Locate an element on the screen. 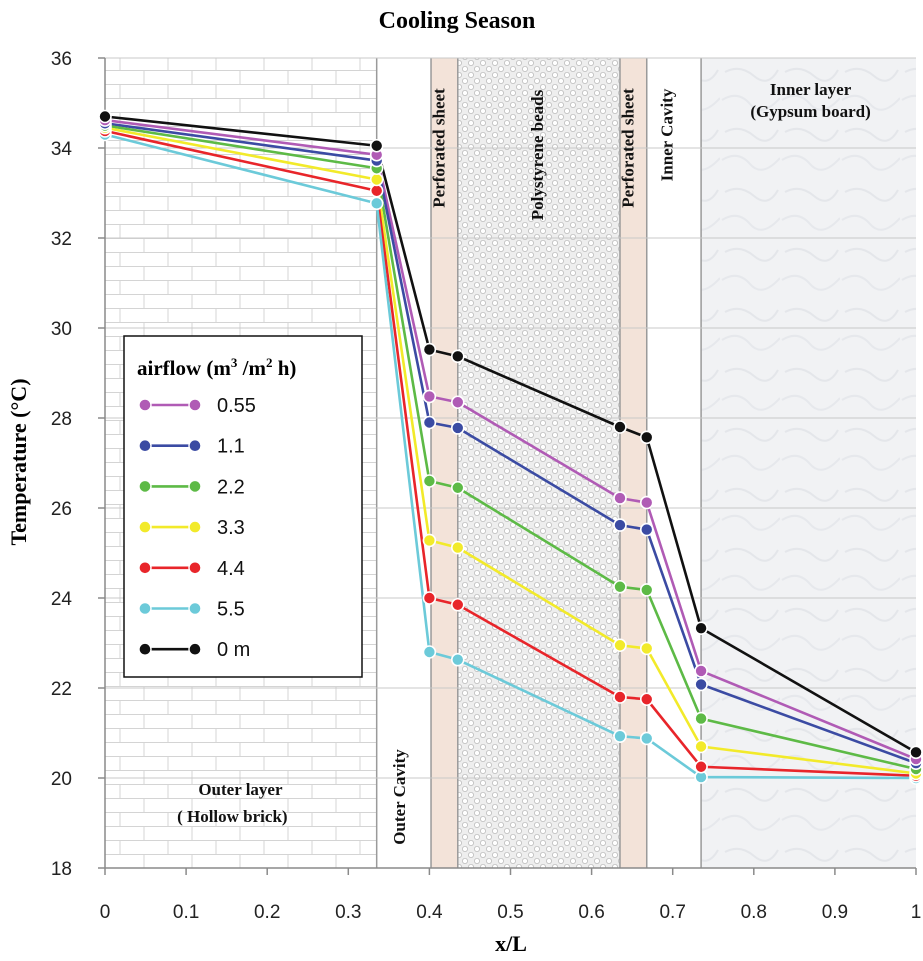 The height and width of the screenshot is (961, 923). legend-label-5.5: 5.5 is located at coordinates (231, 610).